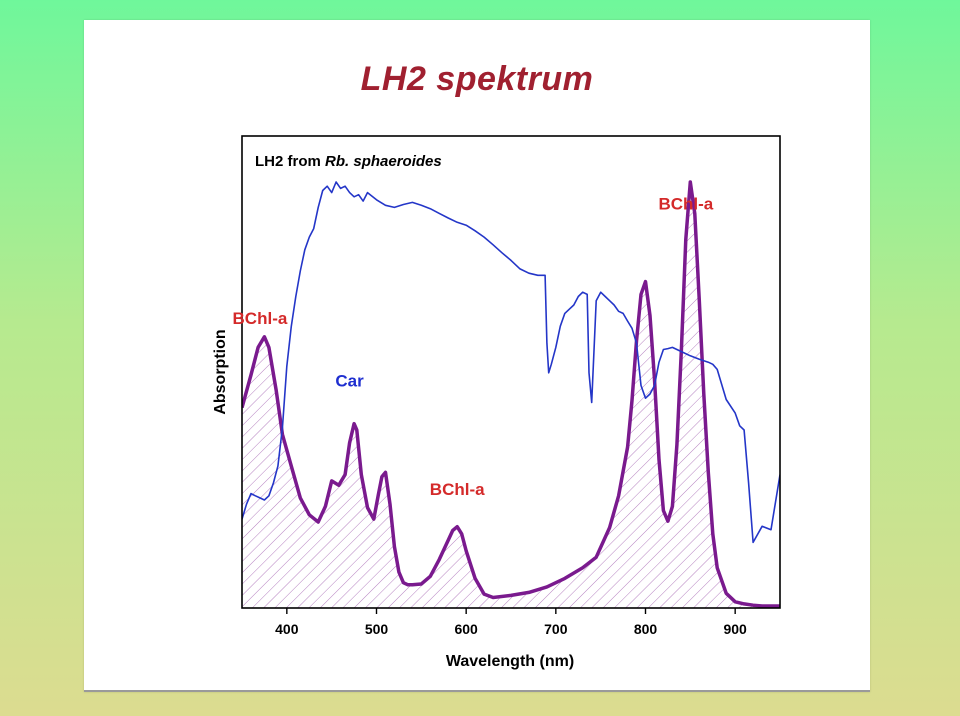 This screenshot has width=960, height=716. Describe the element at coordinates (466, 629) in the screenshot. I see `x-tick-label-600: 600` at that location.